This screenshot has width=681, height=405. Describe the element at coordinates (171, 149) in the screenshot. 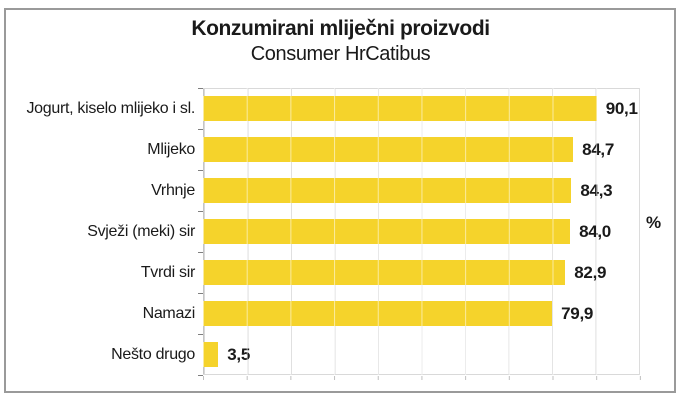

I see `category-label: Mlijeko` at that location.